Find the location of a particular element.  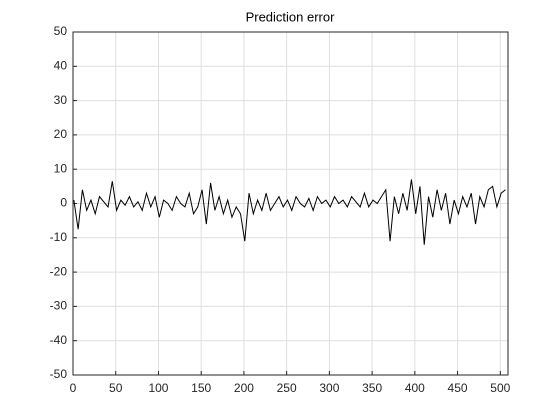

x-tick-label: 450 is located at coordinates (458, 388).